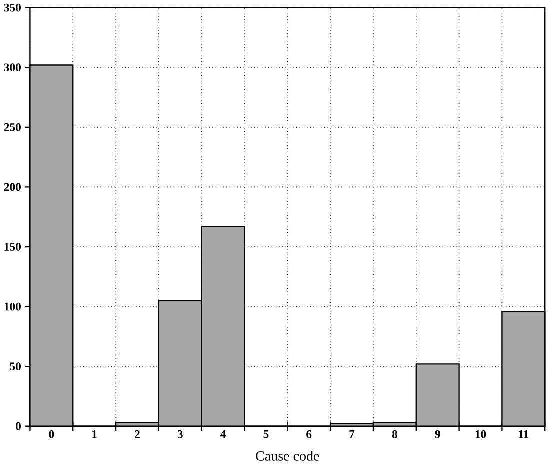  I want to click on x-tick-label: 6, so click(309, 434).